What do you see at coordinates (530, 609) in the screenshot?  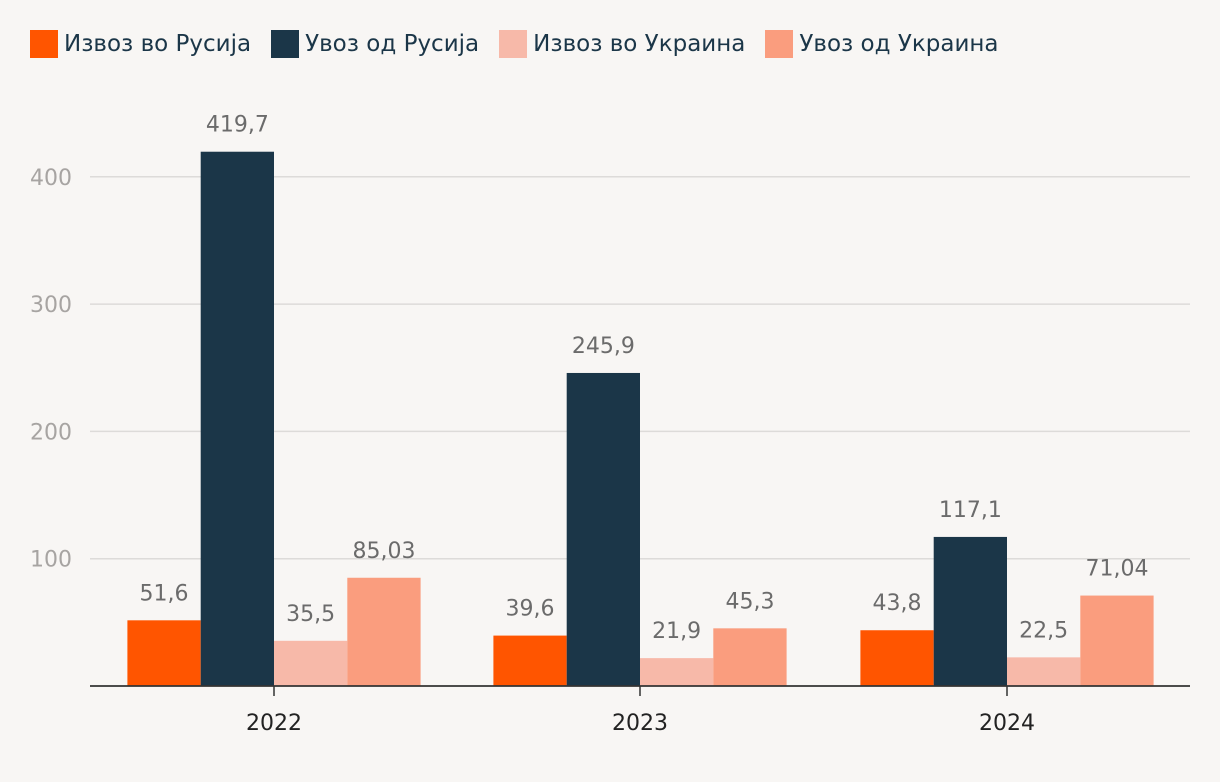 I see `data-label: 39,6` at bounding box center [530, 609].